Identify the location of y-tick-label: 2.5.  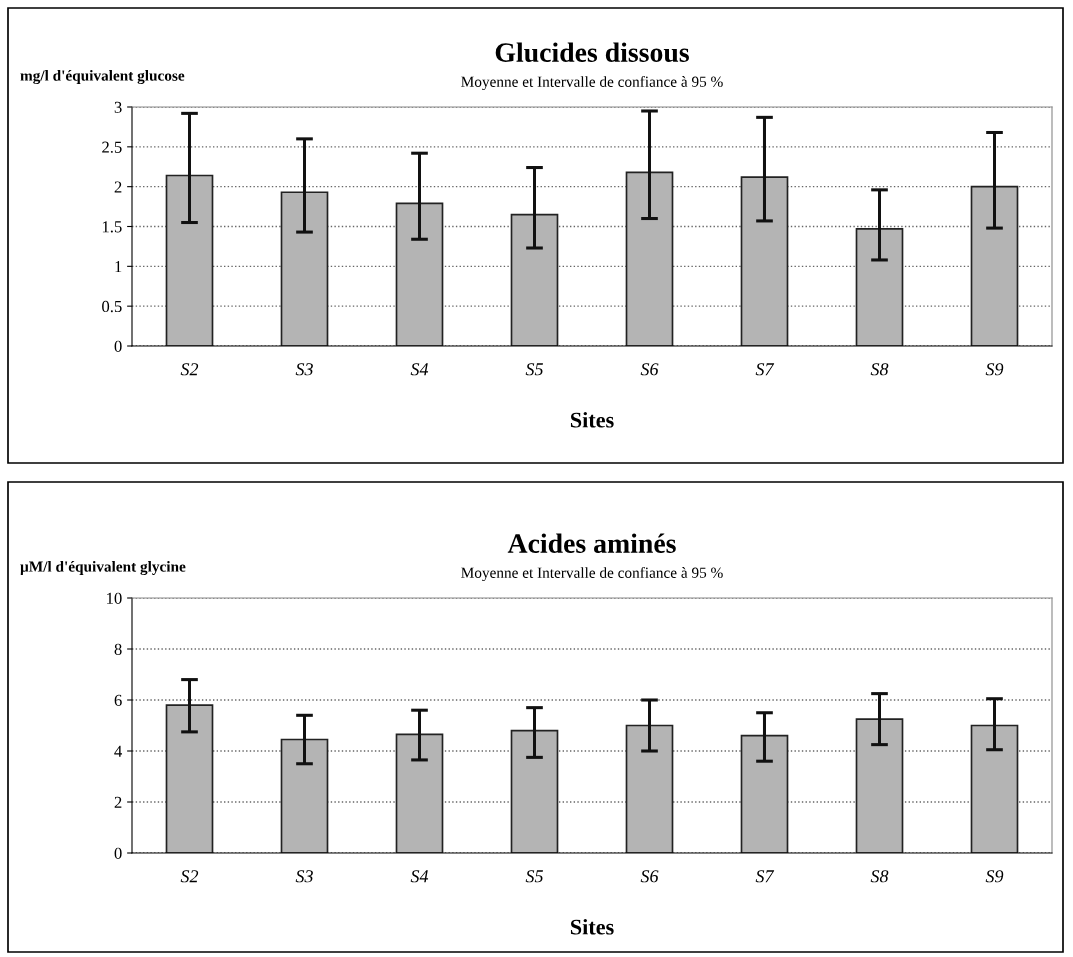
(112, 147).